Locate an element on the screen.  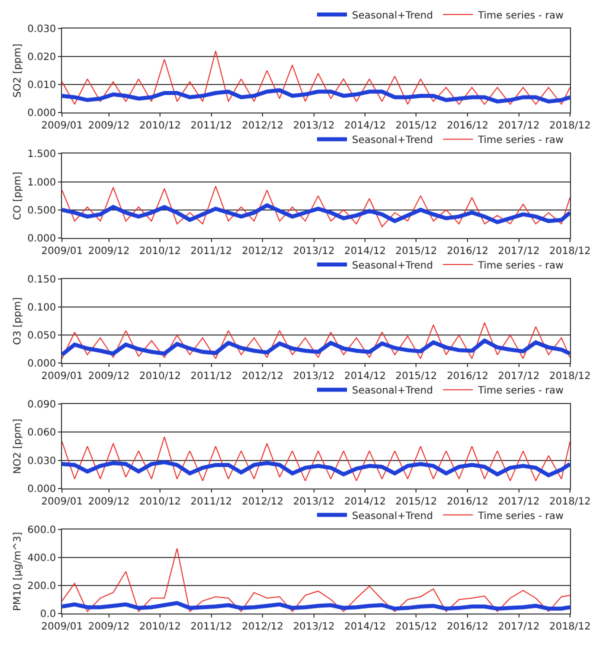
y-tick-label: 0.090 is located at coordinates (41, 405).